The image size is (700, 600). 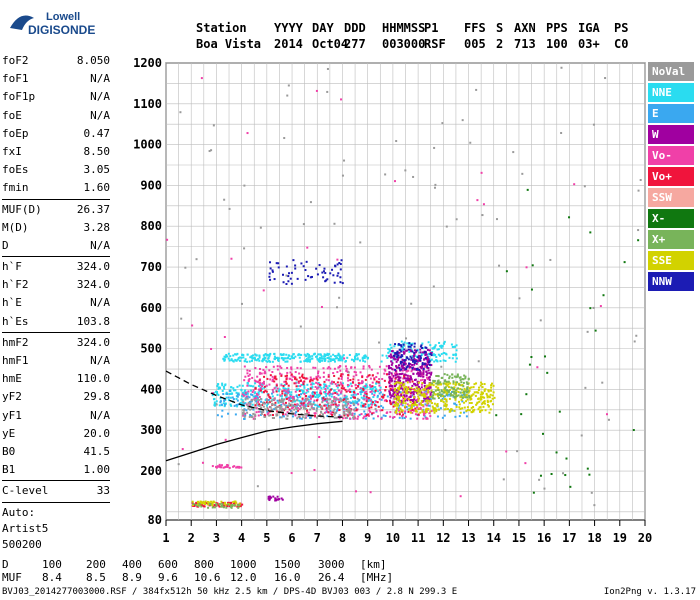 I want to click on param-row: M(D) 3.28, so click(x=56, y=228).